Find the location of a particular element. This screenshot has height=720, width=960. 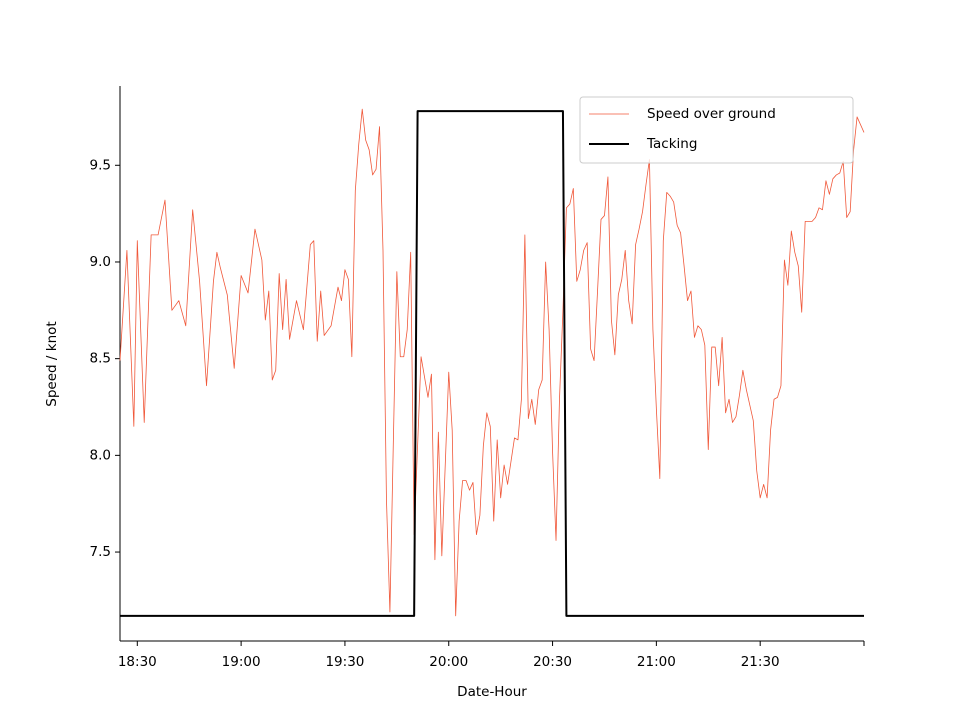

x-axis-label: Date-Hour is located at coordinates (492, 692).